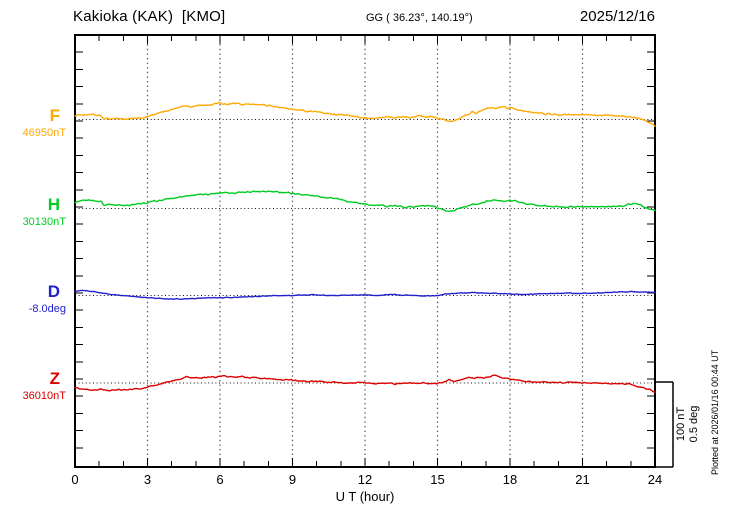  I want to click on channel-letter-Z: Z, so click(54, 378).